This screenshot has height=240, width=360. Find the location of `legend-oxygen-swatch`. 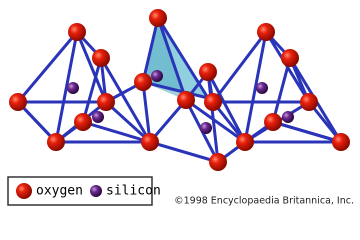

legend-oxygen-swatch is located at coordinates (24, 191).